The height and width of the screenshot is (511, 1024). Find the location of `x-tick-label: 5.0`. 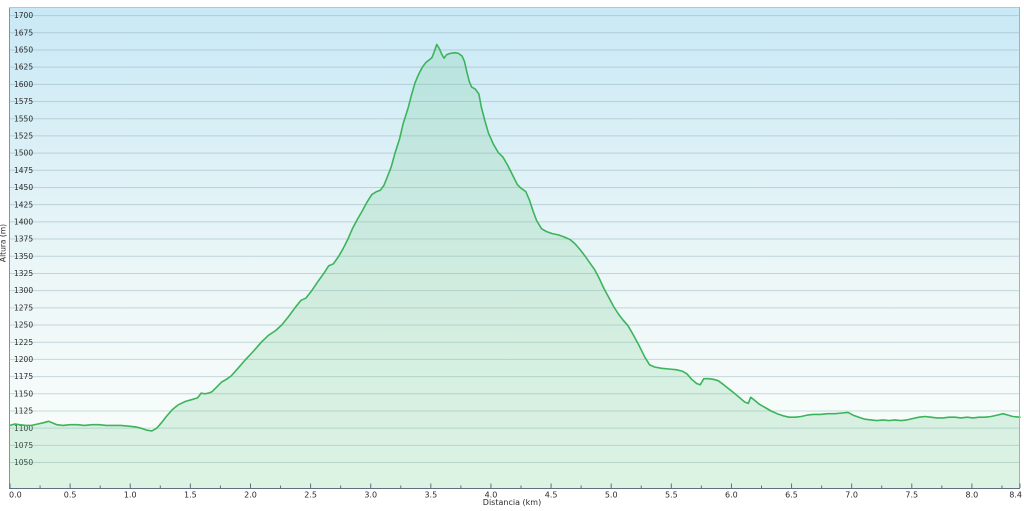

x-tick-label: 5.0 is located at coordinates (611, 495).